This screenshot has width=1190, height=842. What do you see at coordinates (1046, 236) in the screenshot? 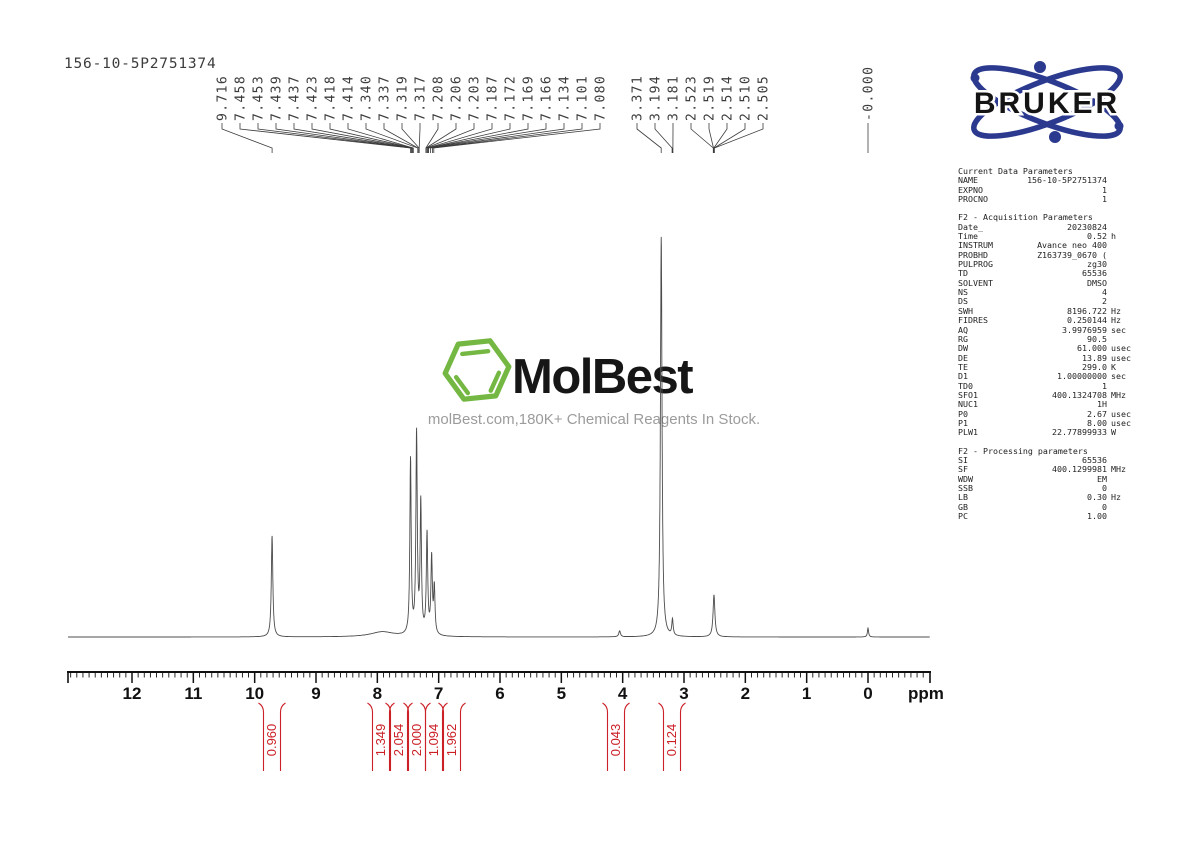
I see `parameter-row: Time 0.52 h` at bounding box center [1046, 236].